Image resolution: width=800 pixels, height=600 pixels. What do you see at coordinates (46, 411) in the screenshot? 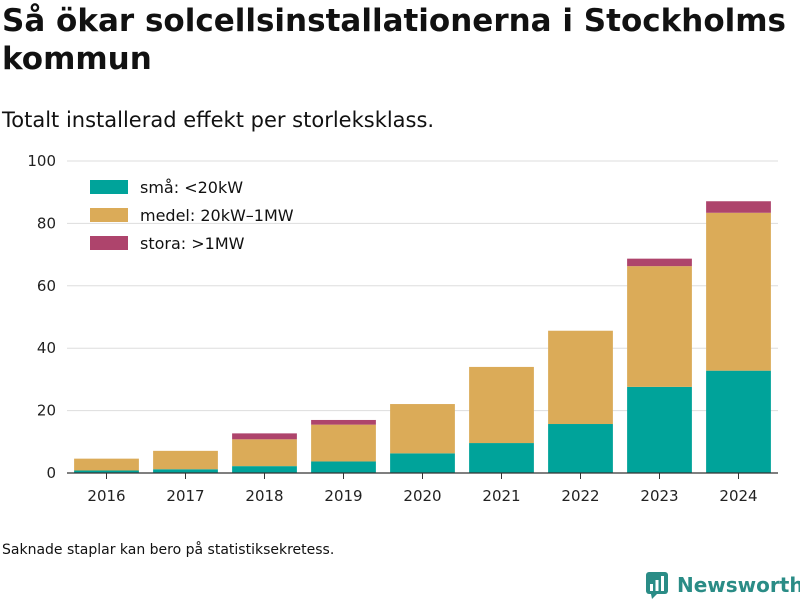
I see `y-tick-label: 20` at bounding box center [46, 411].